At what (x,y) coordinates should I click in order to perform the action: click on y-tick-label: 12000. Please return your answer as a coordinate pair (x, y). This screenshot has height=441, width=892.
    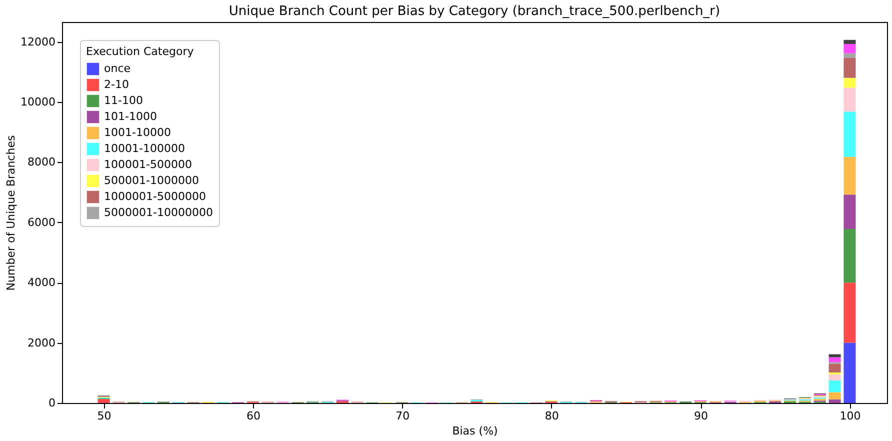
    Looking at the image, I should click on (38, 41).